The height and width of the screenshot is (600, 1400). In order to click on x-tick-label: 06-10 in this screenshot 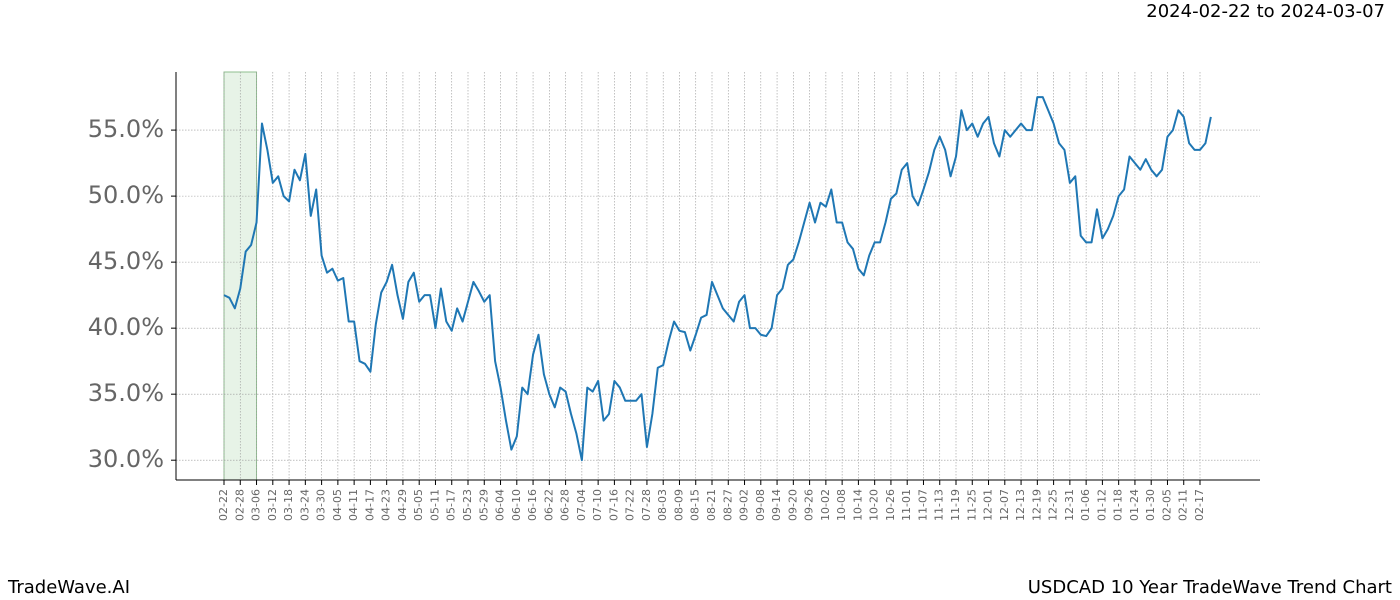, I will do `click(516, 505)`.